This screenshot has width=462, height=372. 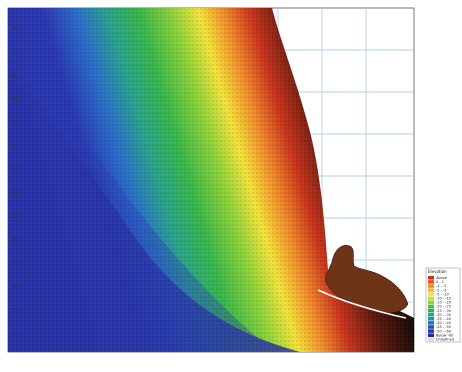 What do you see at coordinates (443, 315) in the screenshot?
I see `legend-label: -30 - -35` at bounding box center [443, 315].